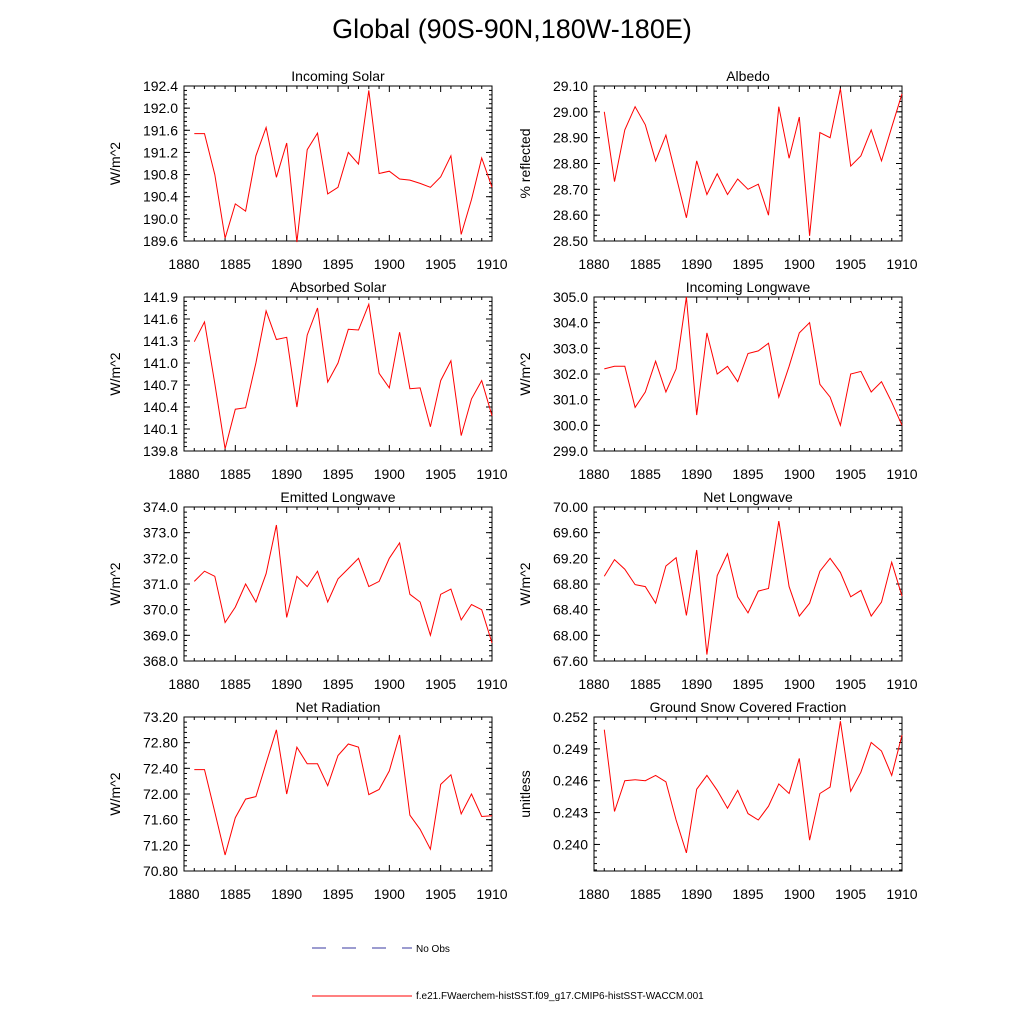 The height and width of the screenshot is (1024, 1024). What do you see at coordinates (748, 76) in the screenshot?
I see `chart-title: Albedo` at bounding box center [748, 76].